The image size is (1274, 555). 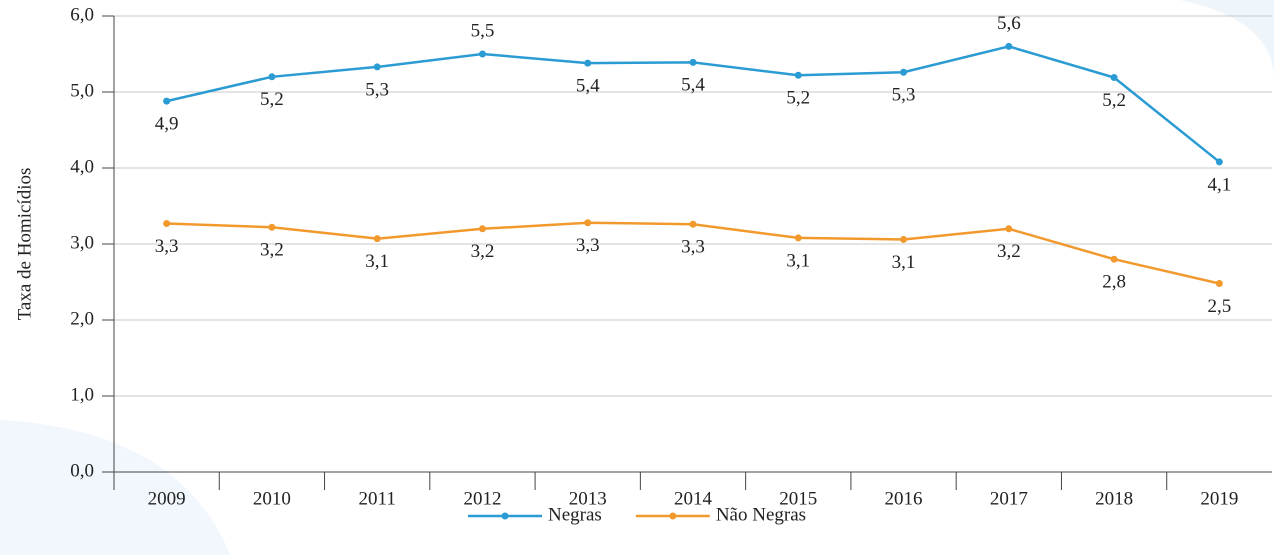 I want to click on x-tick-label: 2009, so click(x=167, y=498).